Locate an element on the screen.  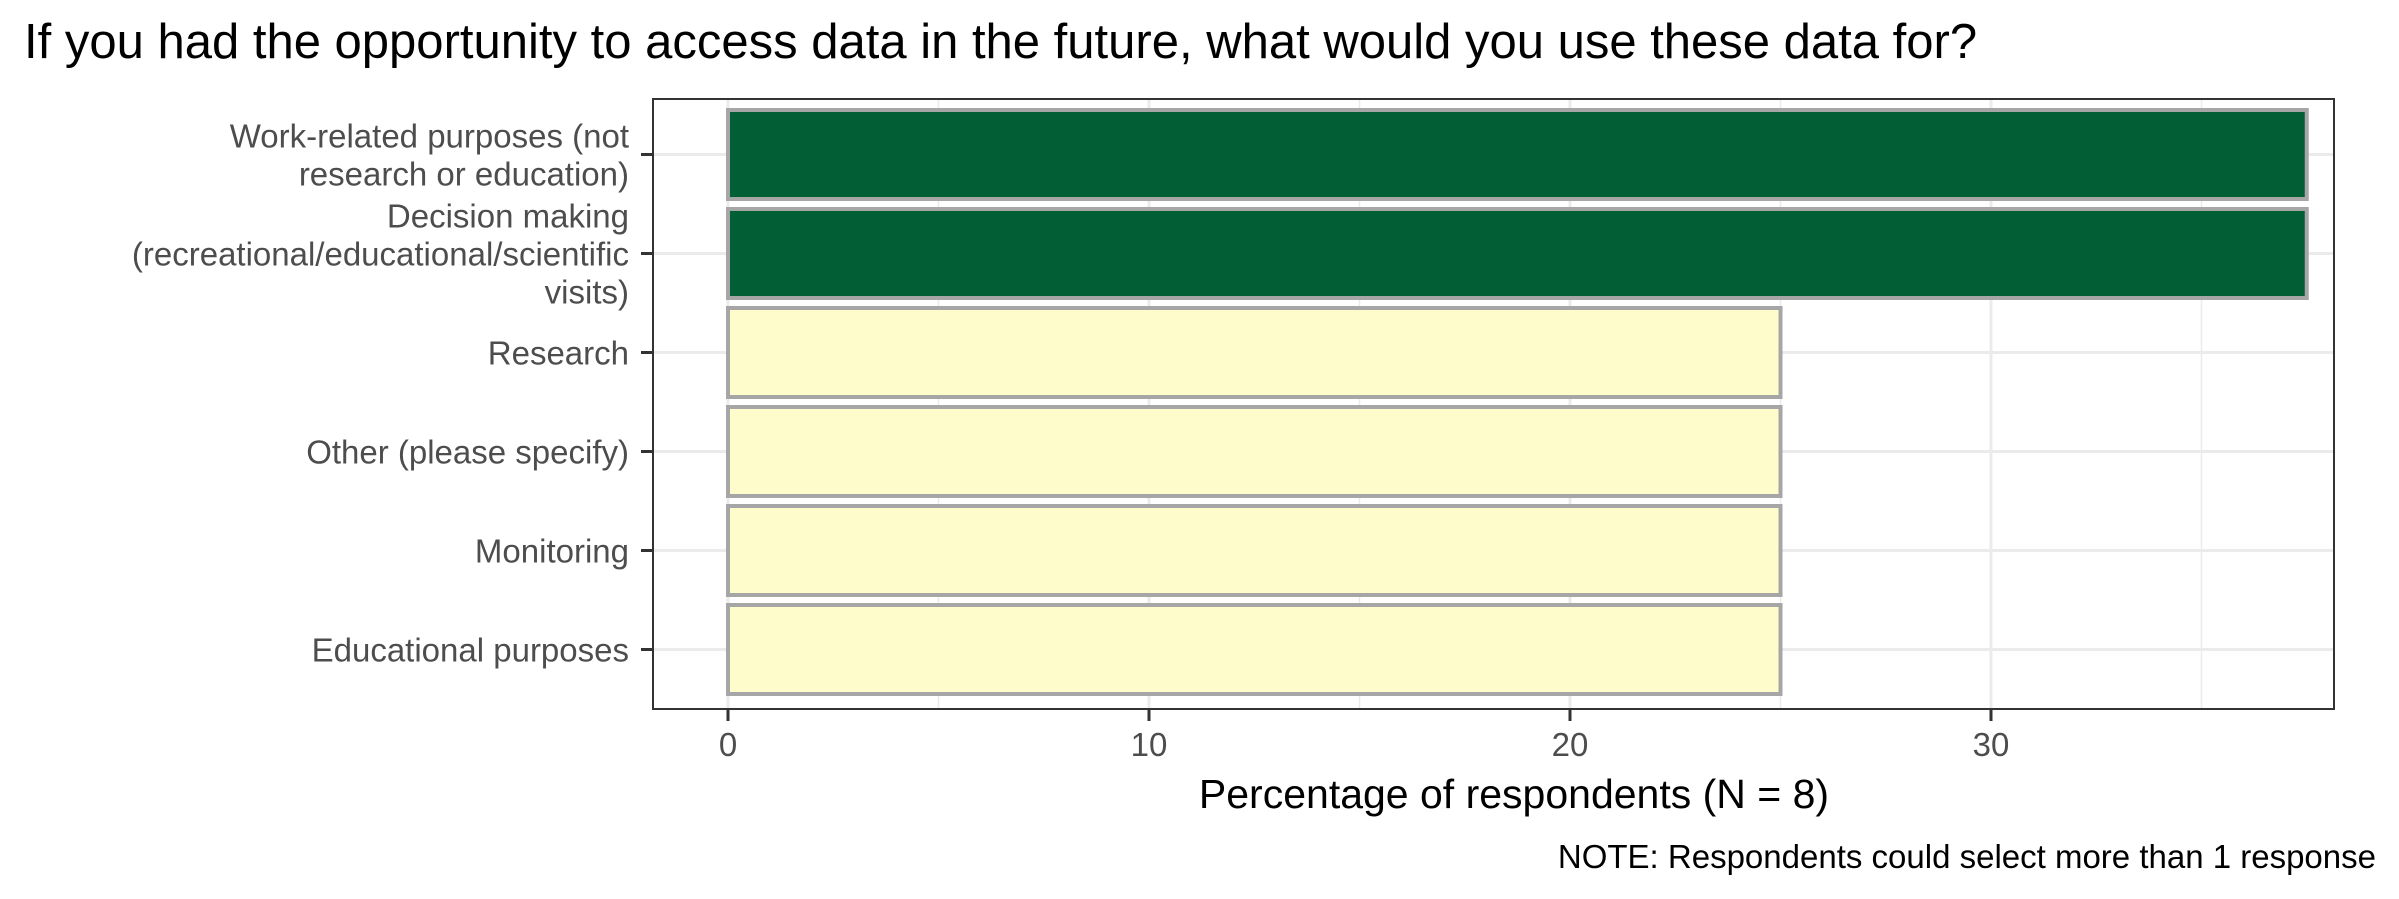
category-label: Educational purposes is located at coordinates (470, 650).